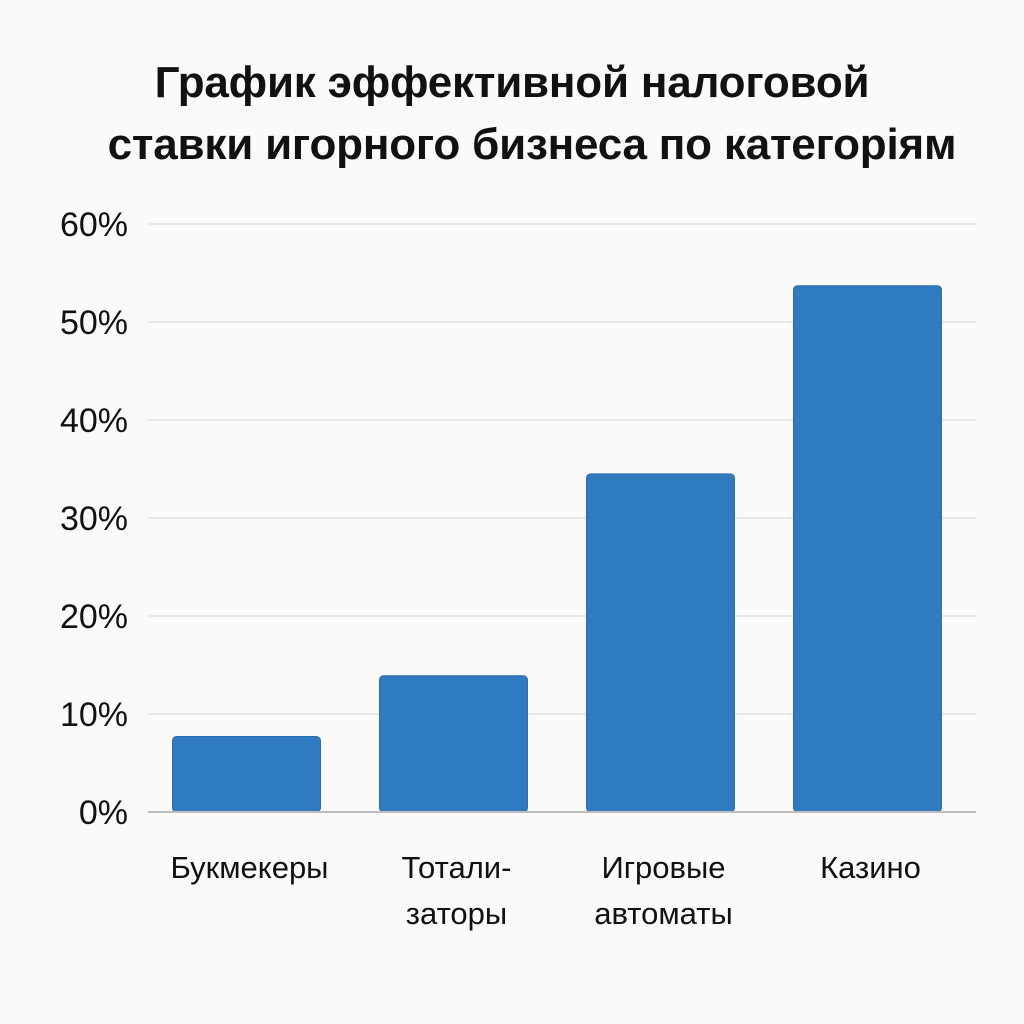  I want to click on y-tick-label: 30%, so click(94, 519).